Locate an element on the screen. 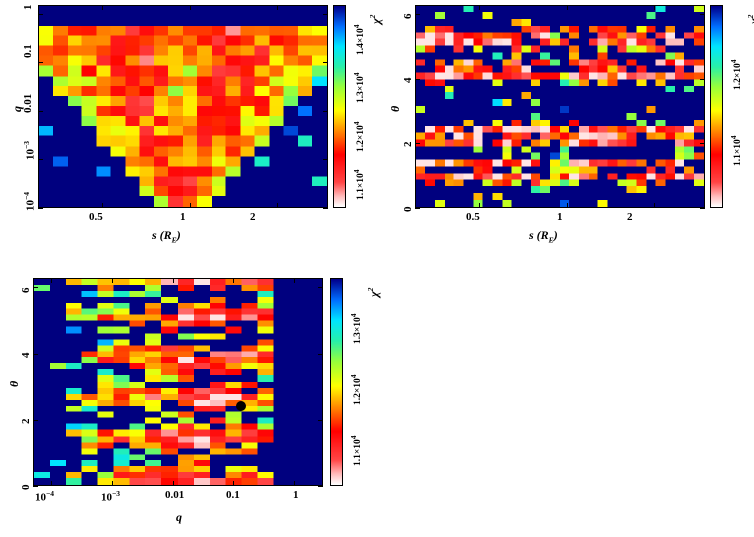 Image resolution: width=754 pixels, height=537 pixels. ytick-label-1: 1 is located at coordinates (28, 7).